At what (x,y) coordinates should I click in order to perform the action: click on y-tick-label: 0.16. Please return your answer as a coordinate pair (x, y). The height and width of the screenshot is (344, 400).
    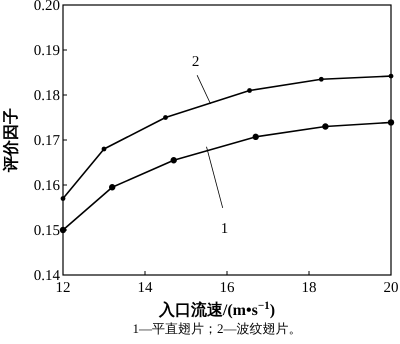
    Looking at the image, I should click on (47, 186).